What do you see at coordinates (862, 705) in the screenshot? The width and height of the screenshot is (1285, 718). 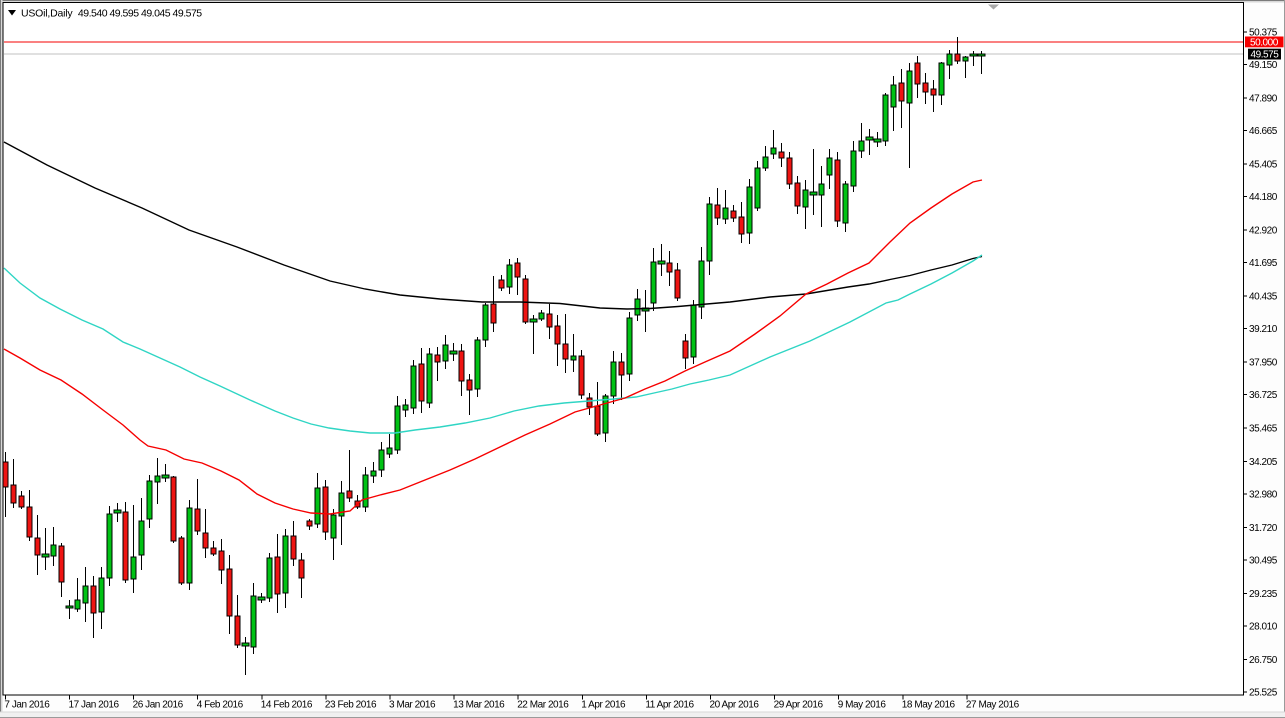 I see `svg-text: 9 May 2016` at bounding box center [862, 705].